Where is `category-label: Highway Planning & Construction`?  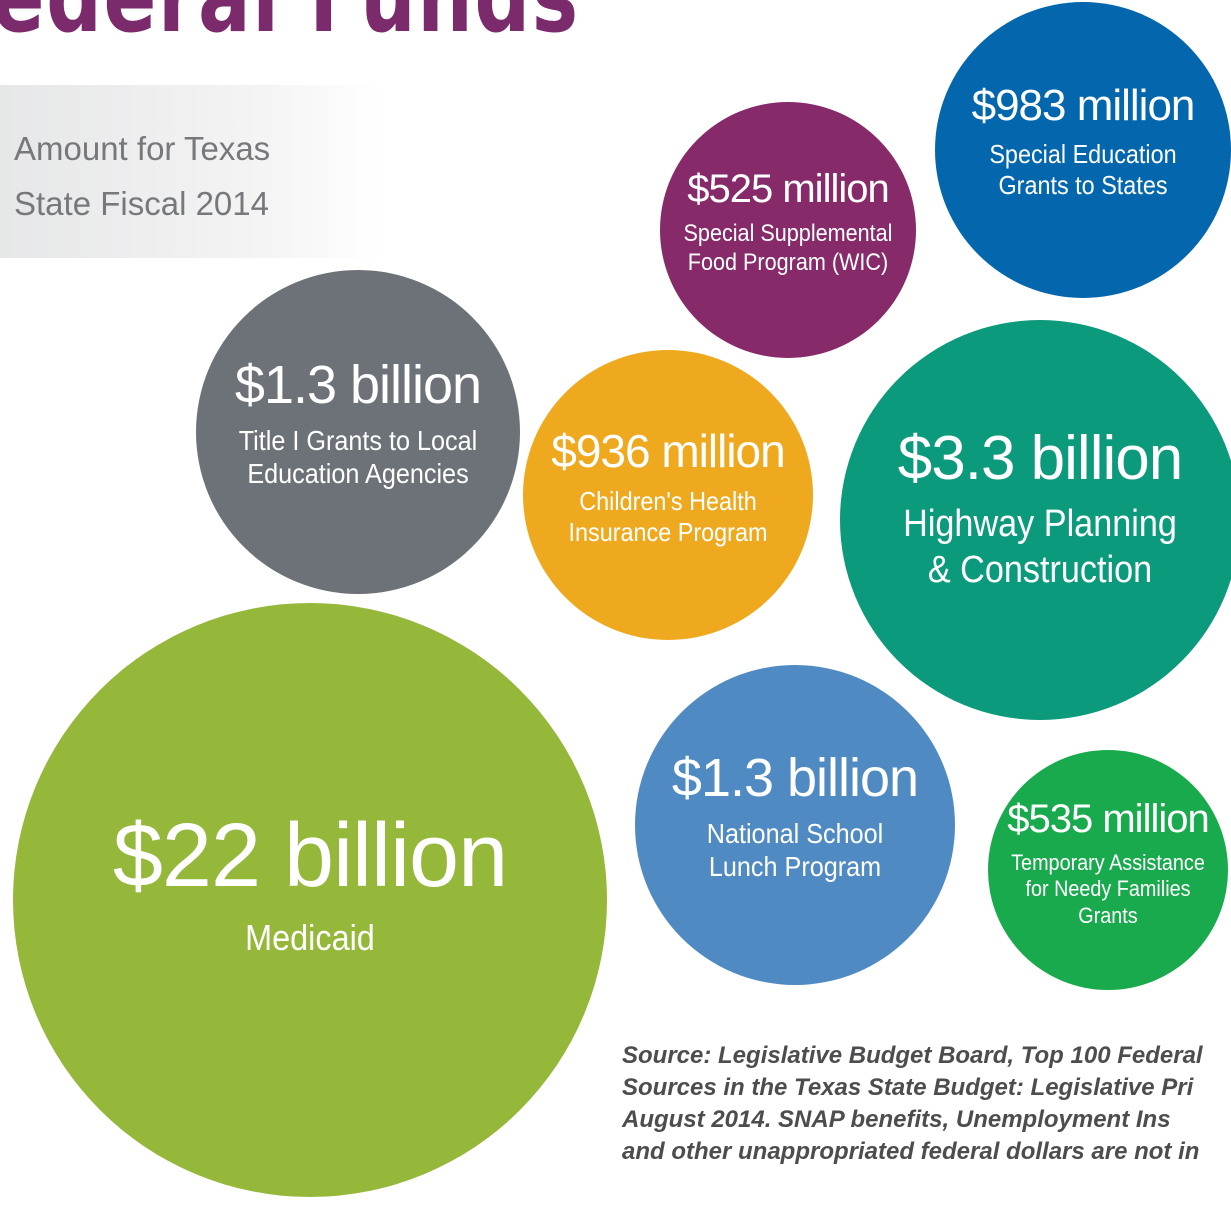 category-label: Highway Planning & Construction is located at coordinates (1040, 546).